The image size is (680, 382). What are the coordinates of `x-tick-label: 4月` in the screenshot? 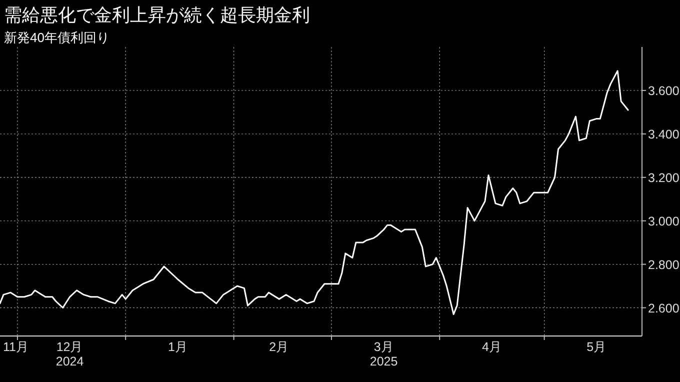 It's located at (492, 347).